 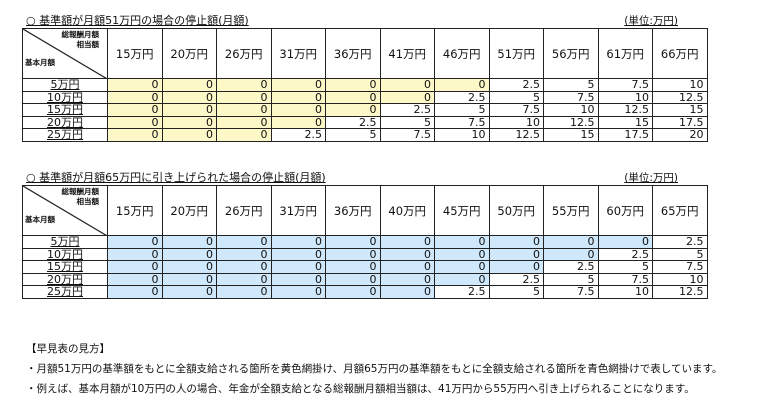 What do you see at coordinates (407, 210) in the screenshot?
I see `column-header: 40万円` at bounding box center [407, 210].